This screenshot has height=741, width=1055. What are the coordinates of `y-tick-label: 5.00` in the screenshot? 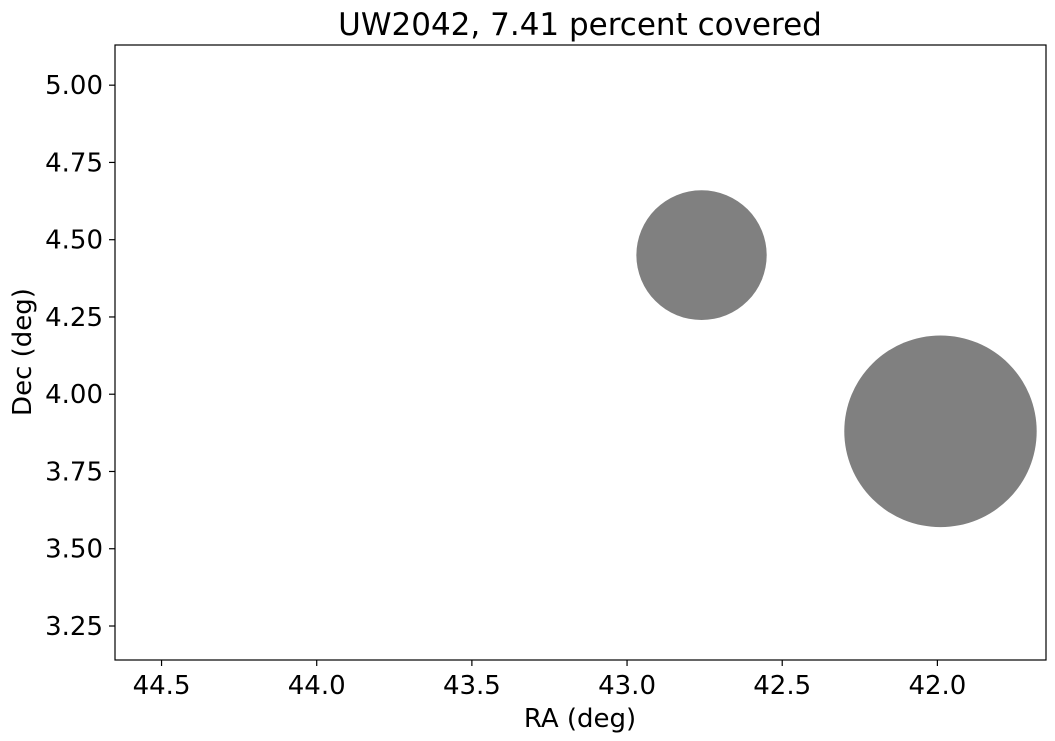 It's located at (74, 86).